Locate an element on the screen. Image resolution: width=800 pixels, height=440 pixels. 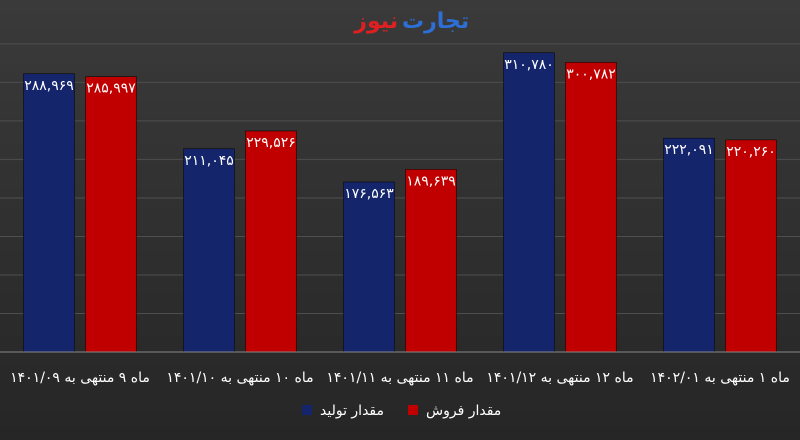
legend-label: مقدار فروش is located at coordinates (463, 411).